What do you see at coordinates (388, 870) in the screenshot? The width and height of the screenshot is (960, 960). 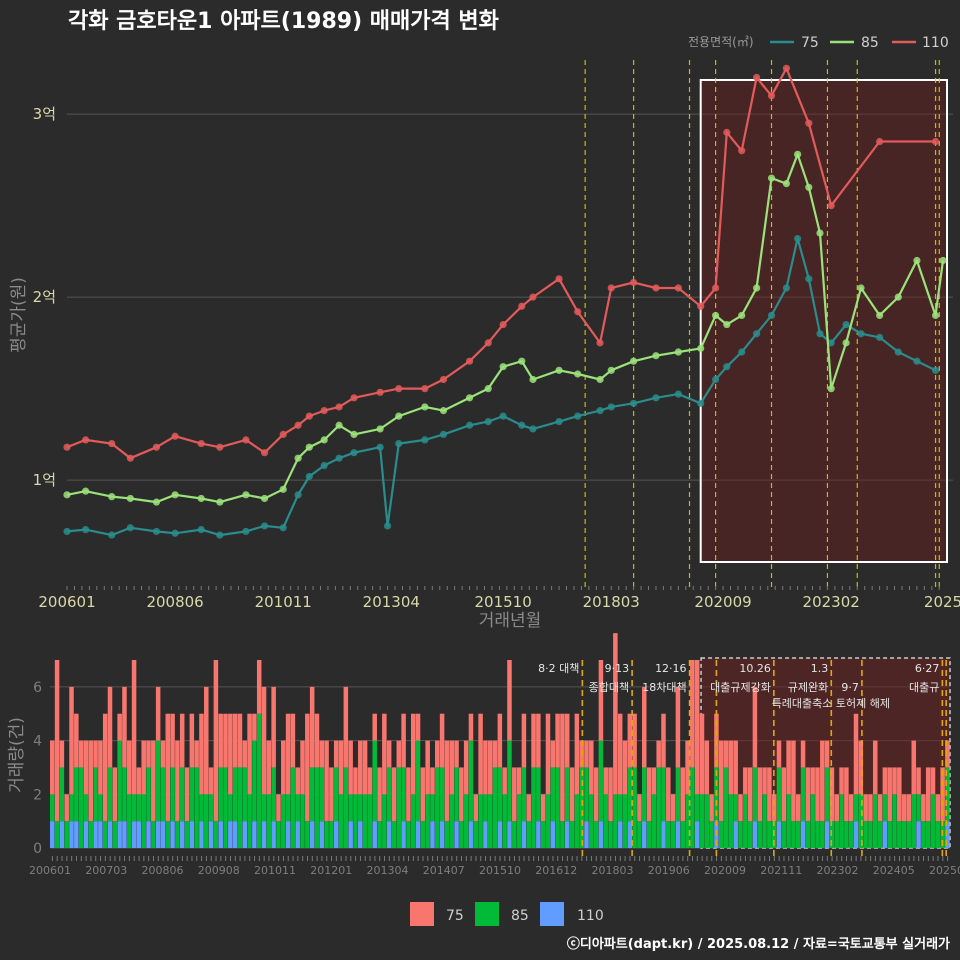 I see `volume-x-tick-label-6: 201304` at bounding box center [388, 870].